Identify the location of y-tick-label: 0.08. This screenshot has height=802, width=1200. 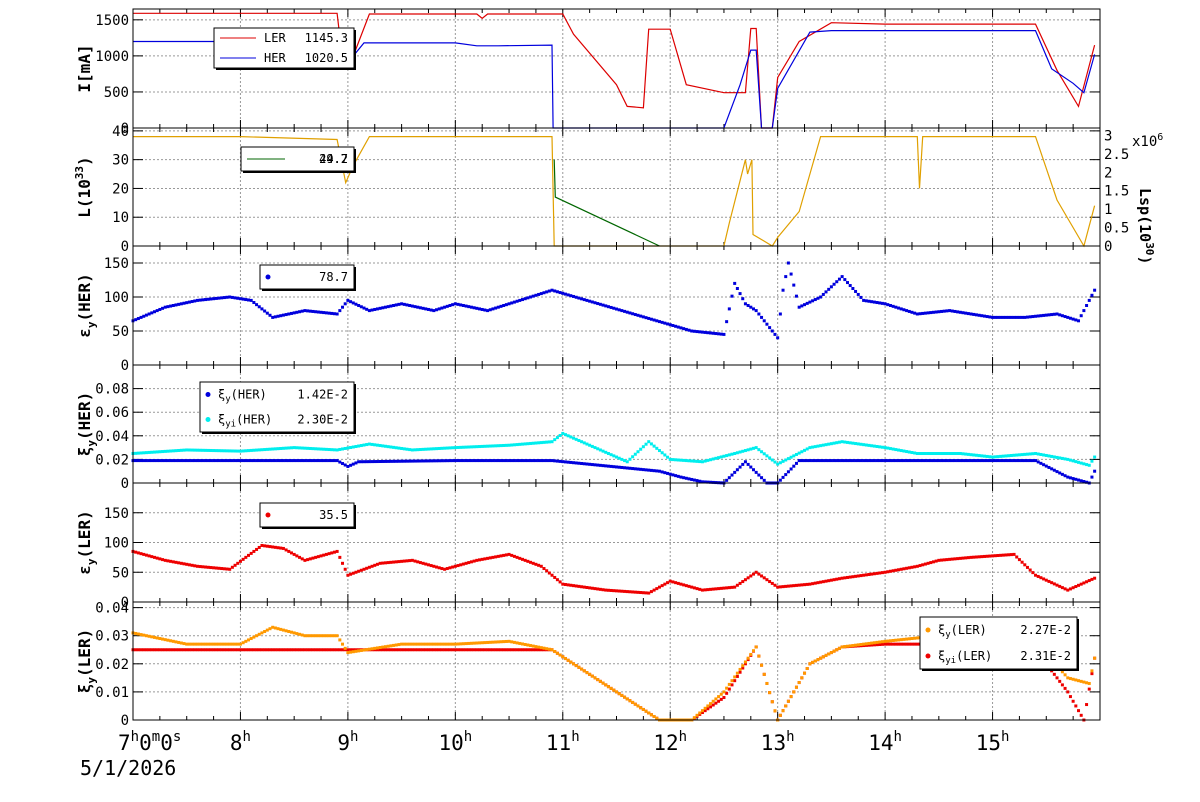
(112, 390).